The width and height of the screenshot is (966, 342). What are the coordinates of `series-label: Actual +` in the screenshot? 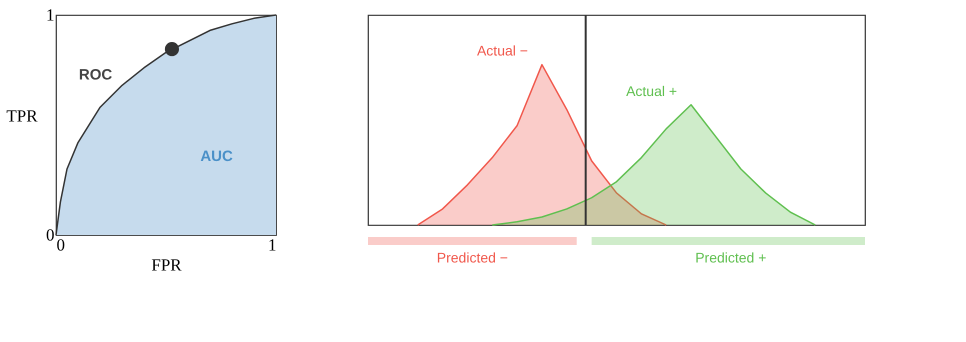 It's located at (652, 90).